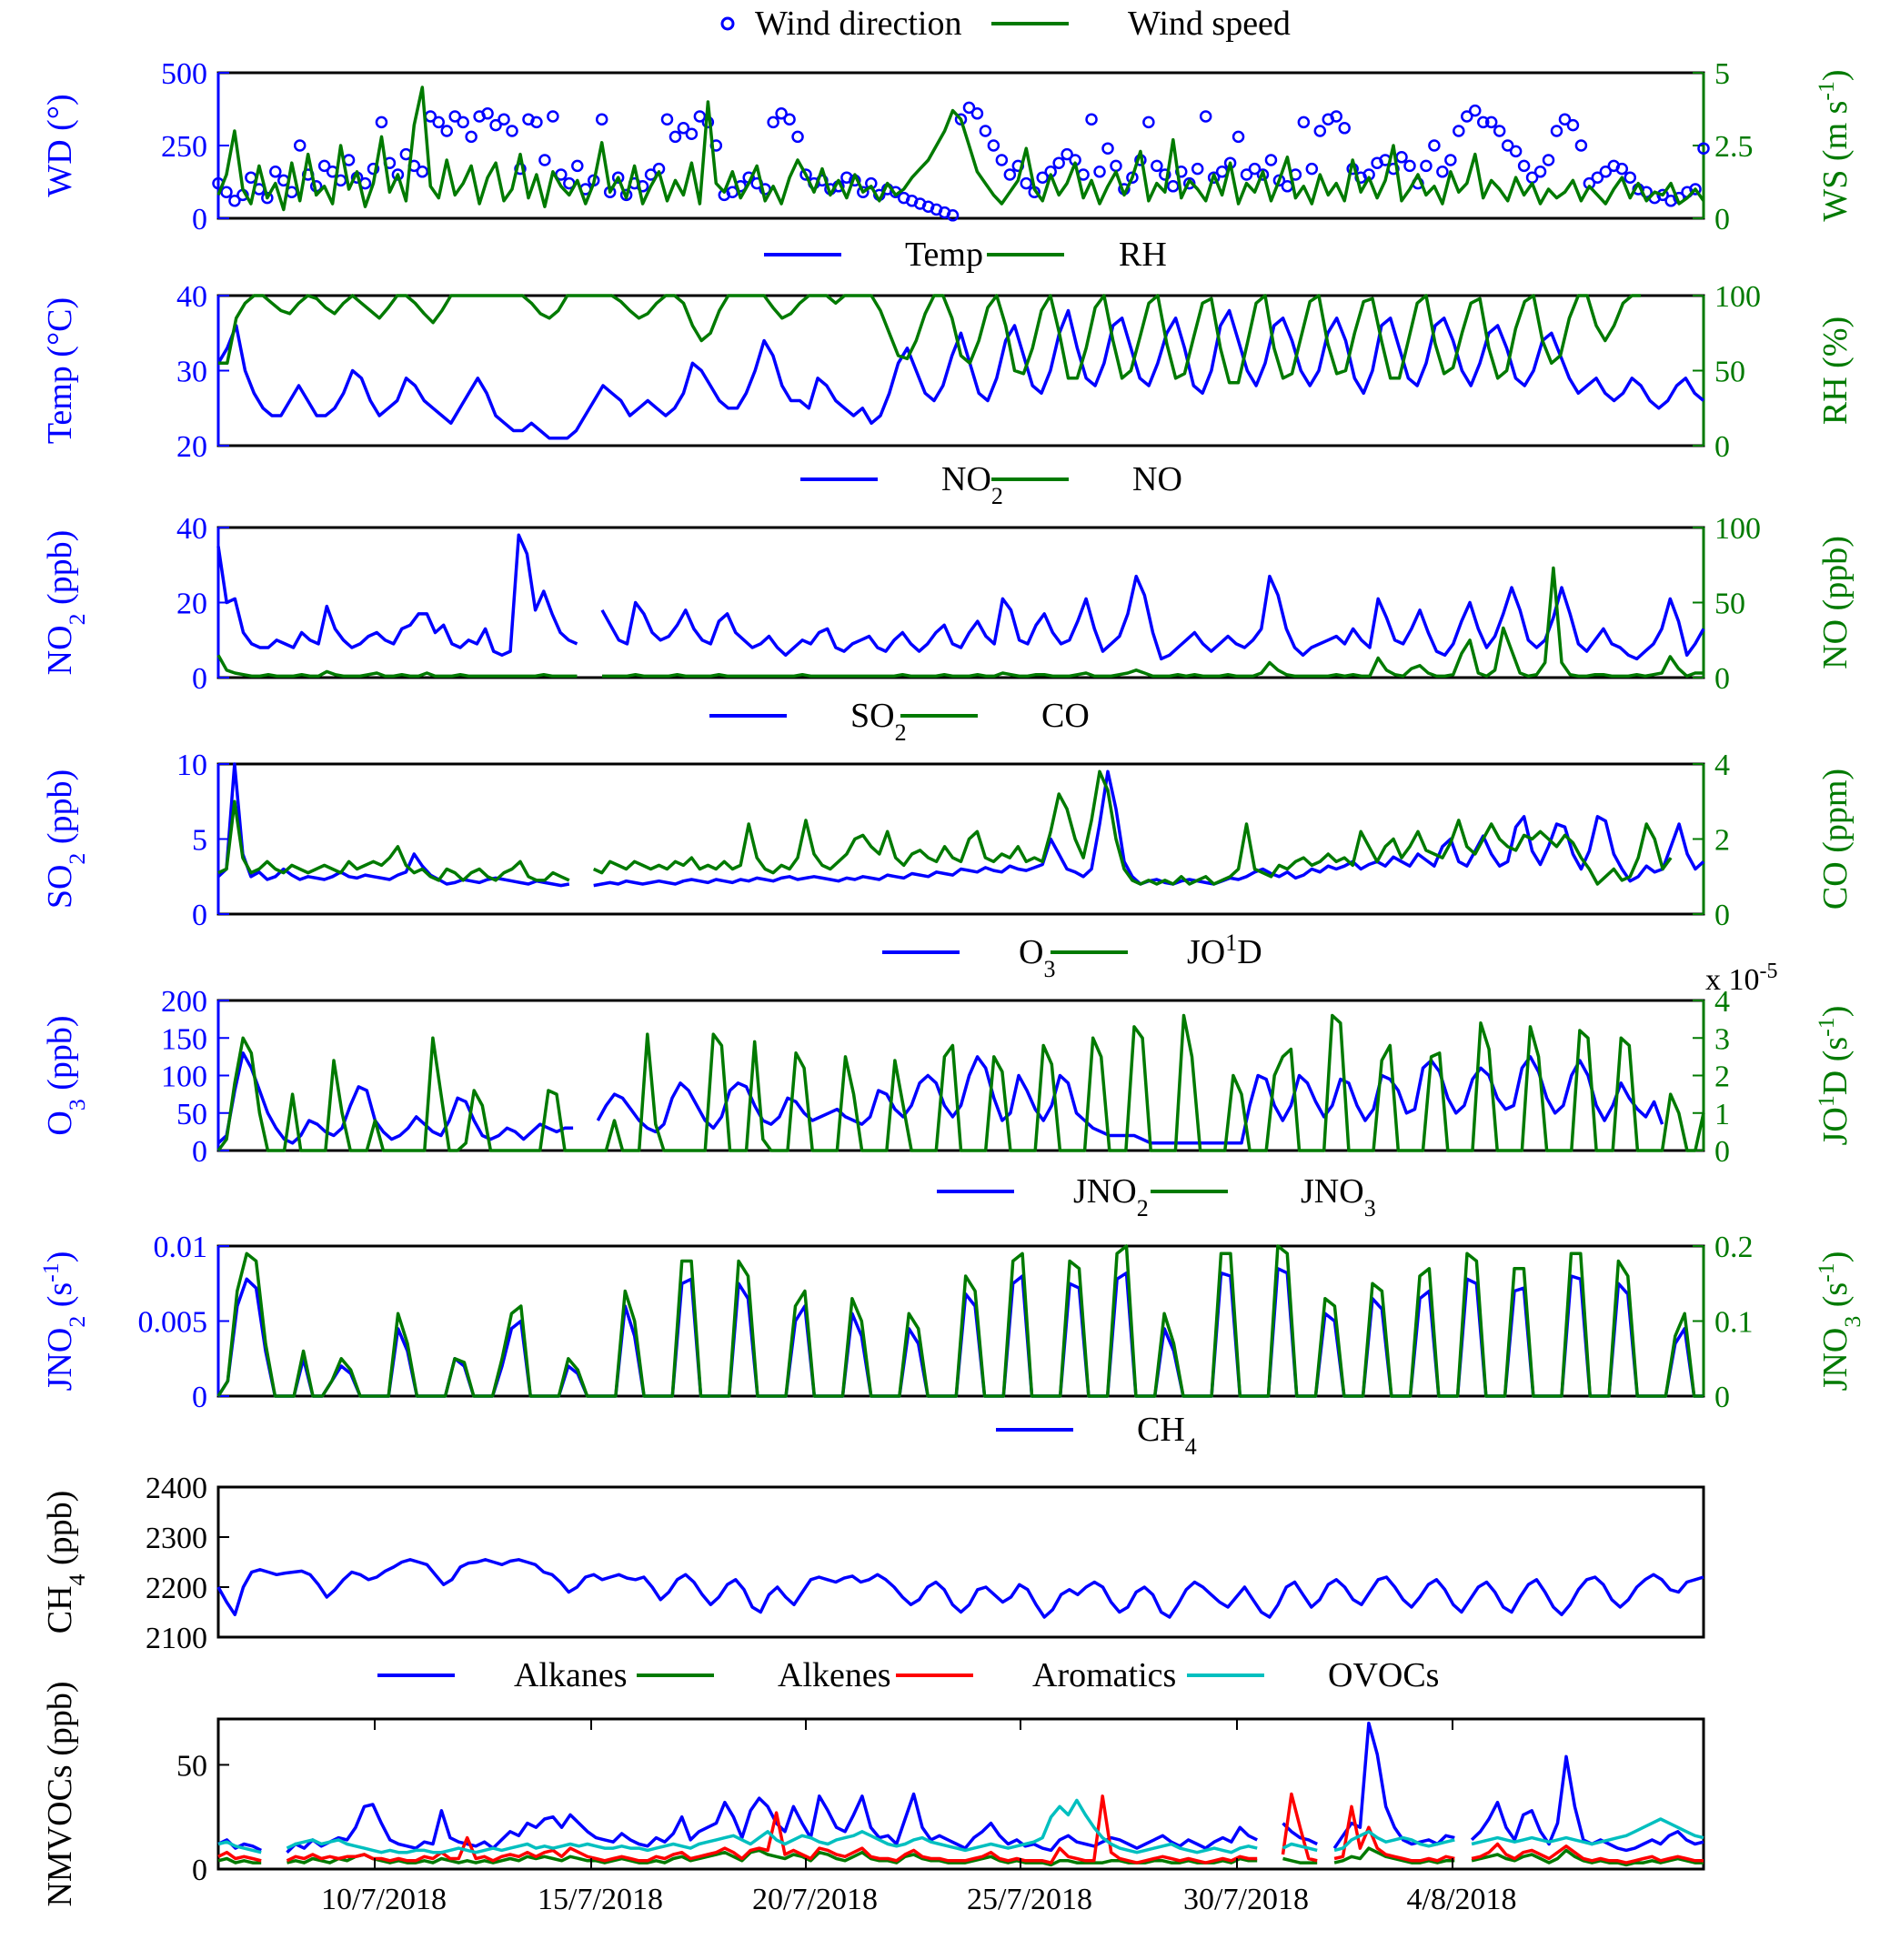  What do you see at coordinates (944, 255) in the screenshot?
I see `legend-label: Temp` at bounding box center [944, 255].